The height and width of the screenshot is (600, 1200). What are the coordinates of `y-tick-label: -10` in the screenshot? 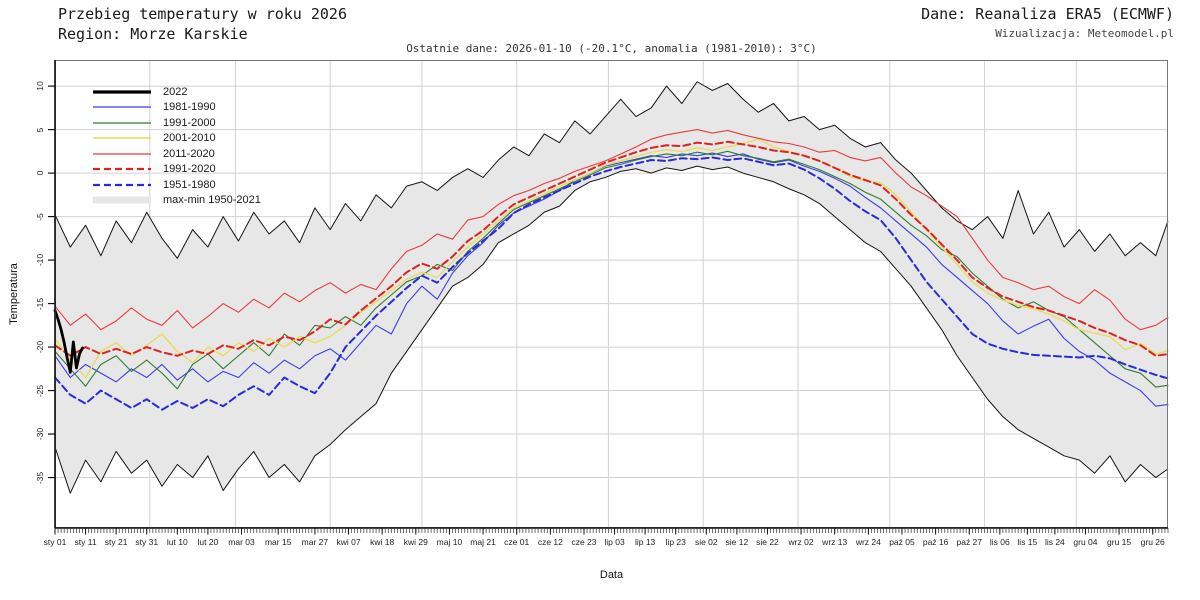 It's located at (40, 260).